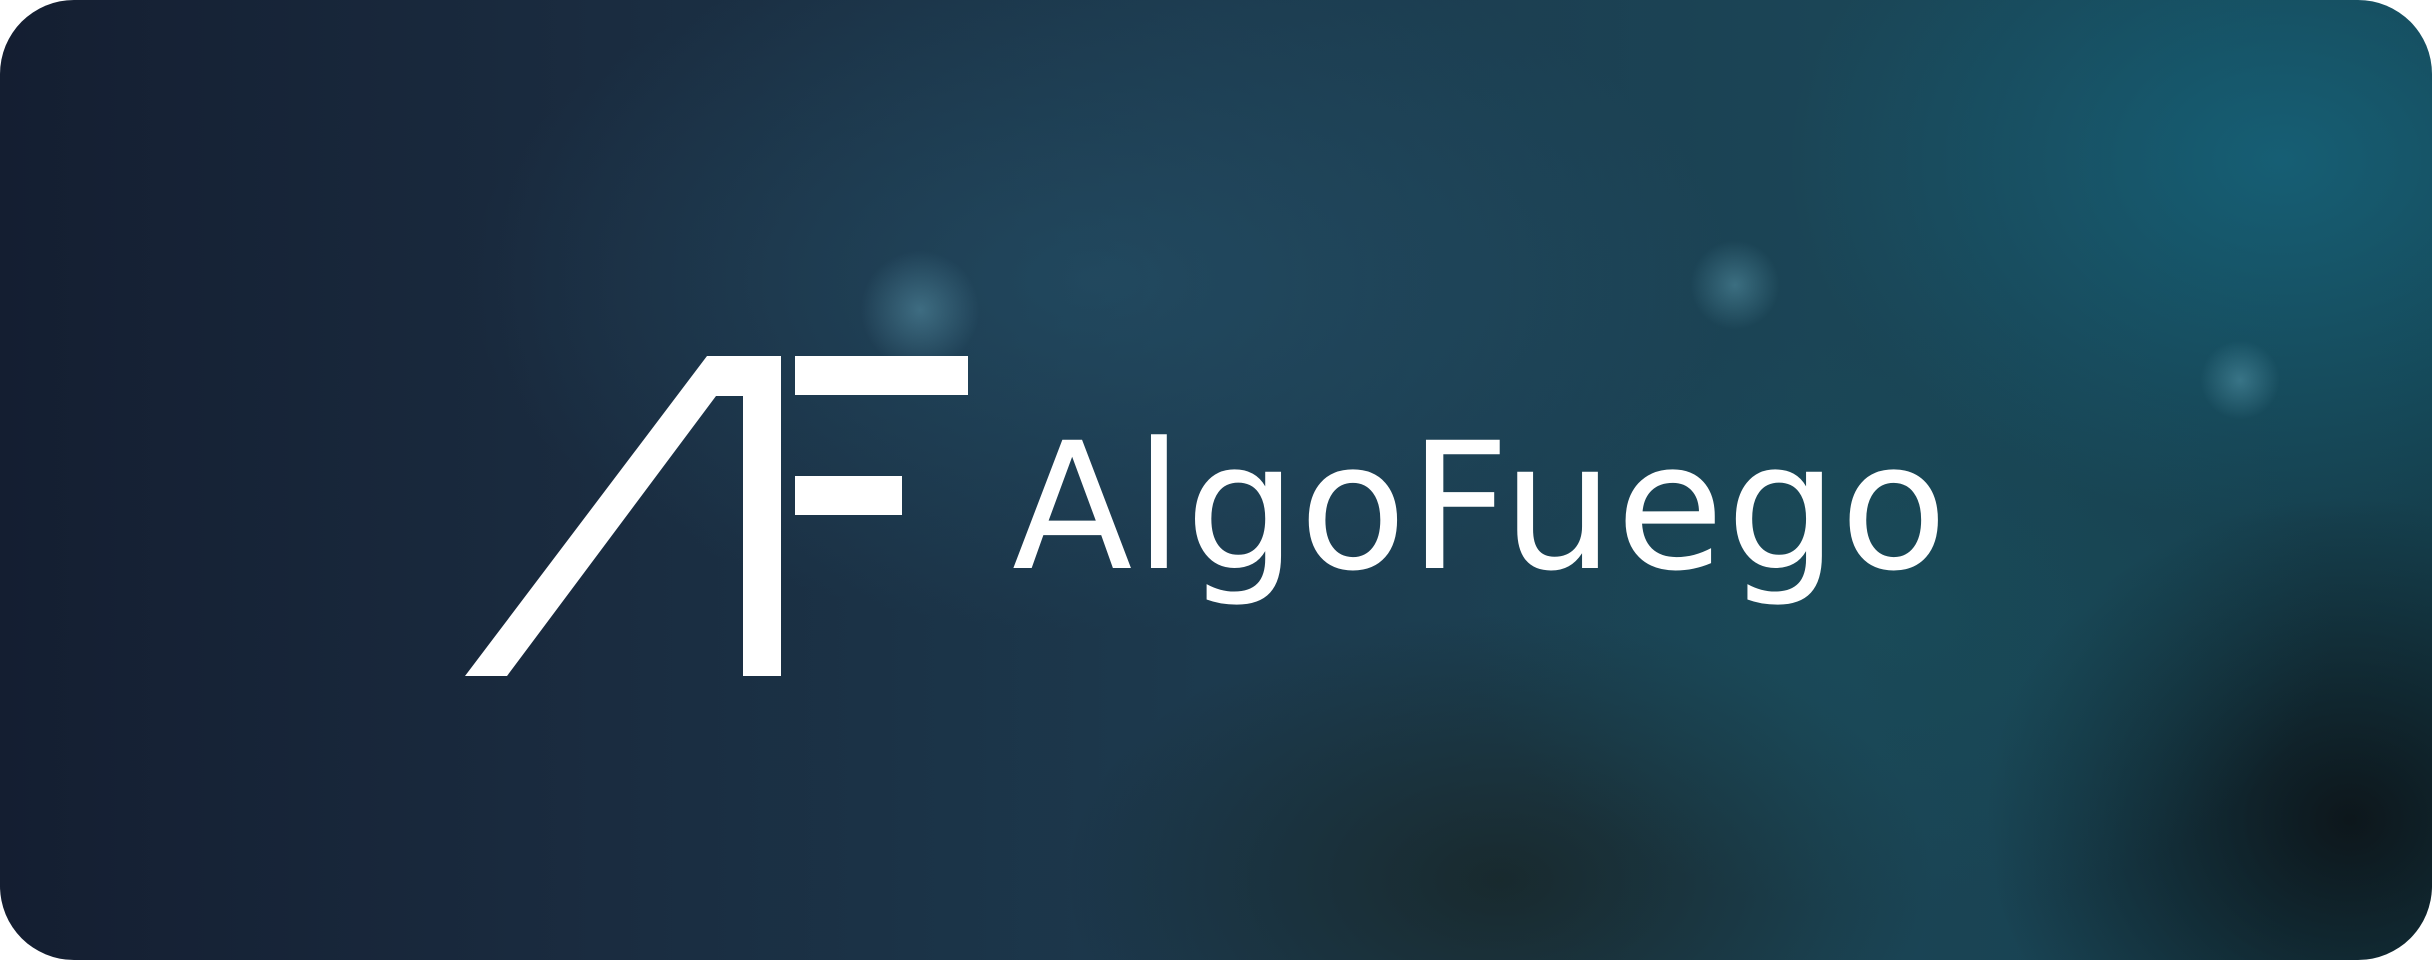 This screenshot has height=960, width=2432. I want to click on af-monogram-icon, so click(716, 516).